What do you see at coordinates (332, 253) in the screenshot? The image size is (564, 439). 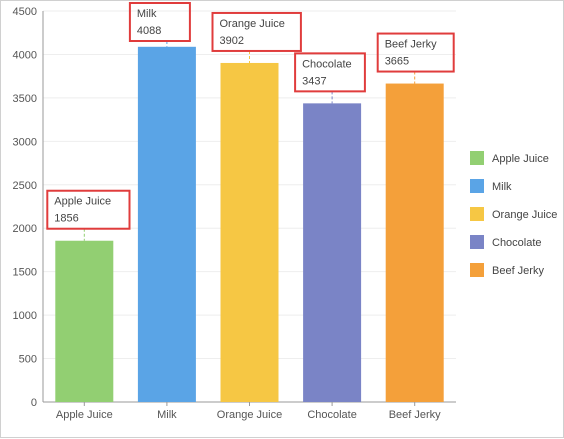 I see `bar-chocolate` at bounding box center [332, 253].